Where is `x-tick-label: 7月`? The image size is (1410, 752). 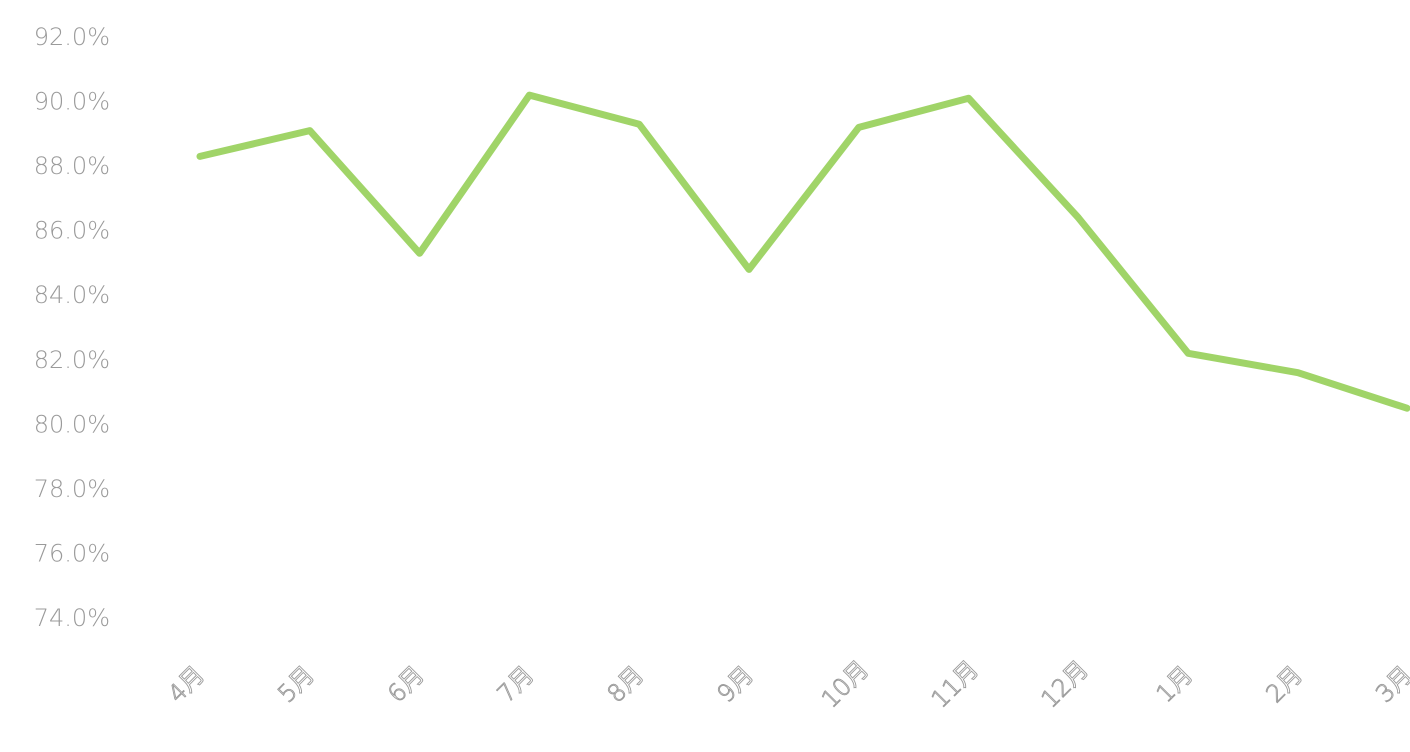 x-tick-label: 7月 is located at coordinates (516, 685).